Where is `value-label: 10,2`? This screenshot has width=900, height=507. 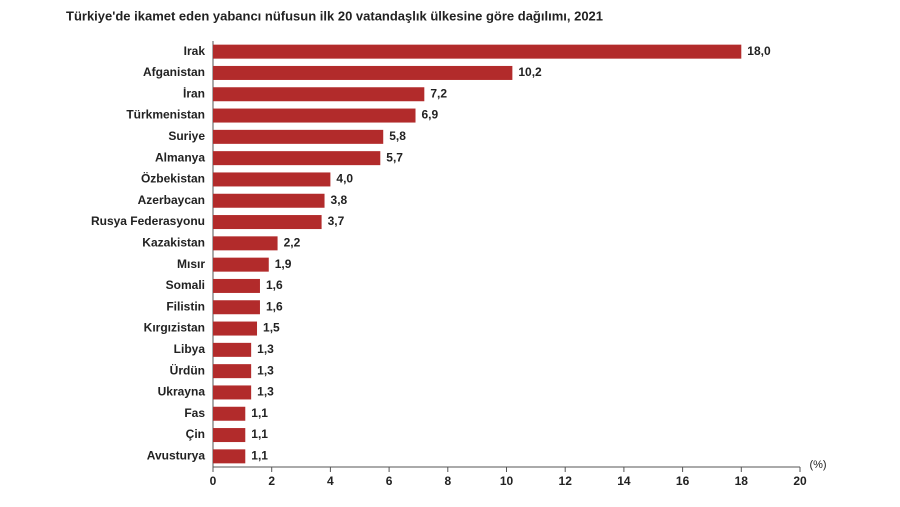 value-label: 10,2 is located at coordinates (530, 72).